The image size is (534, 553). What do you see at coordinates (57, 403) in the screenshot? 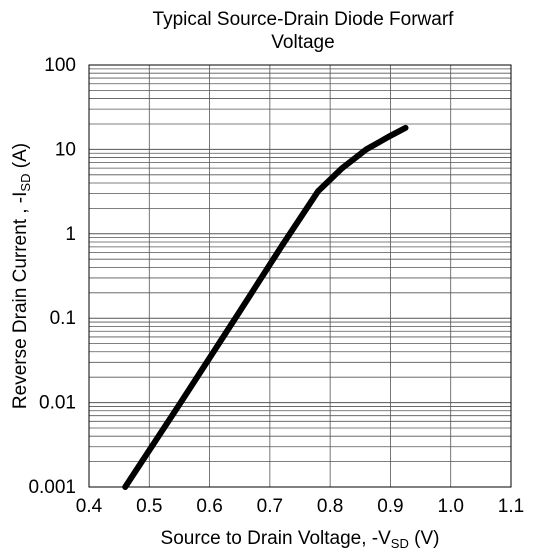
I see `y-tick-label: 0.01` at bounding box center [57, 403].